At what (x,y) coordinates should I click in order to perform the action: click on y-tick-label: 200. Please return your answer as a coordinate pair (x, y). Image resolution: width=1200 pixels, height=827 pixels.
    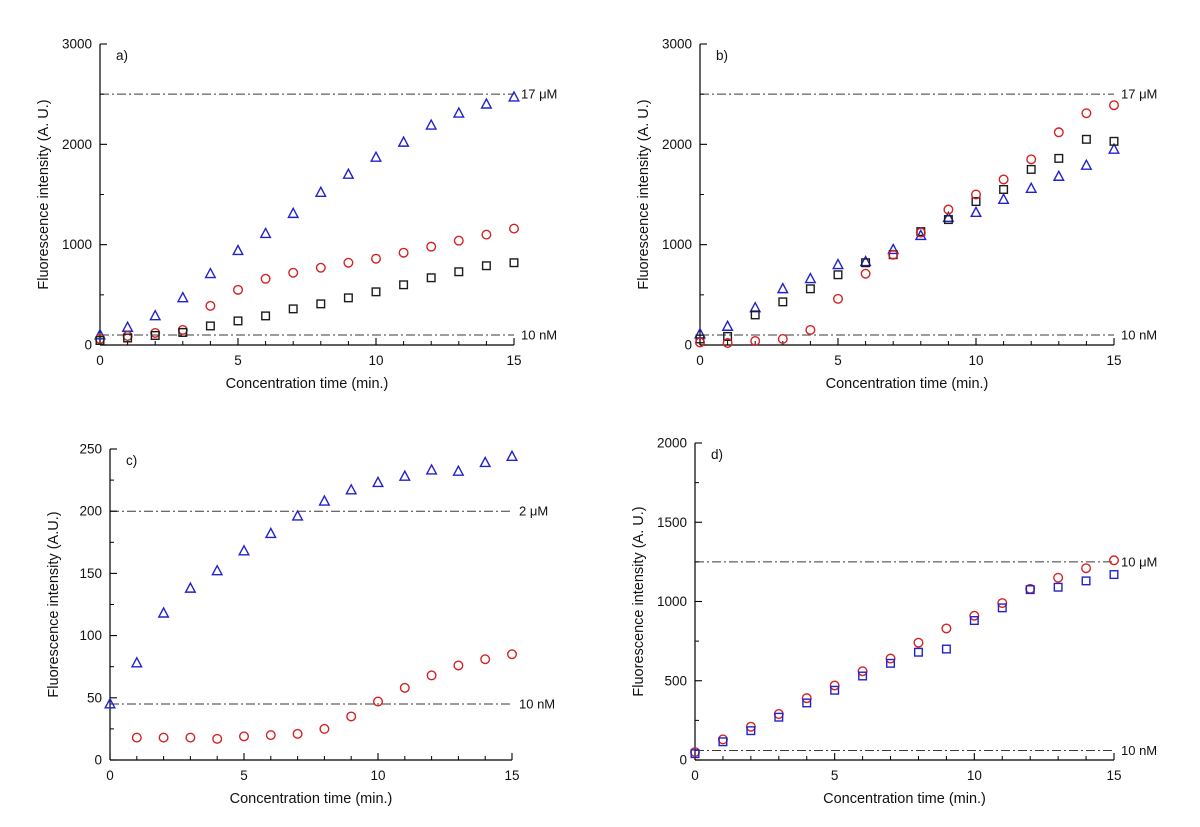
    Looking at the image, I should click on (90, 511).